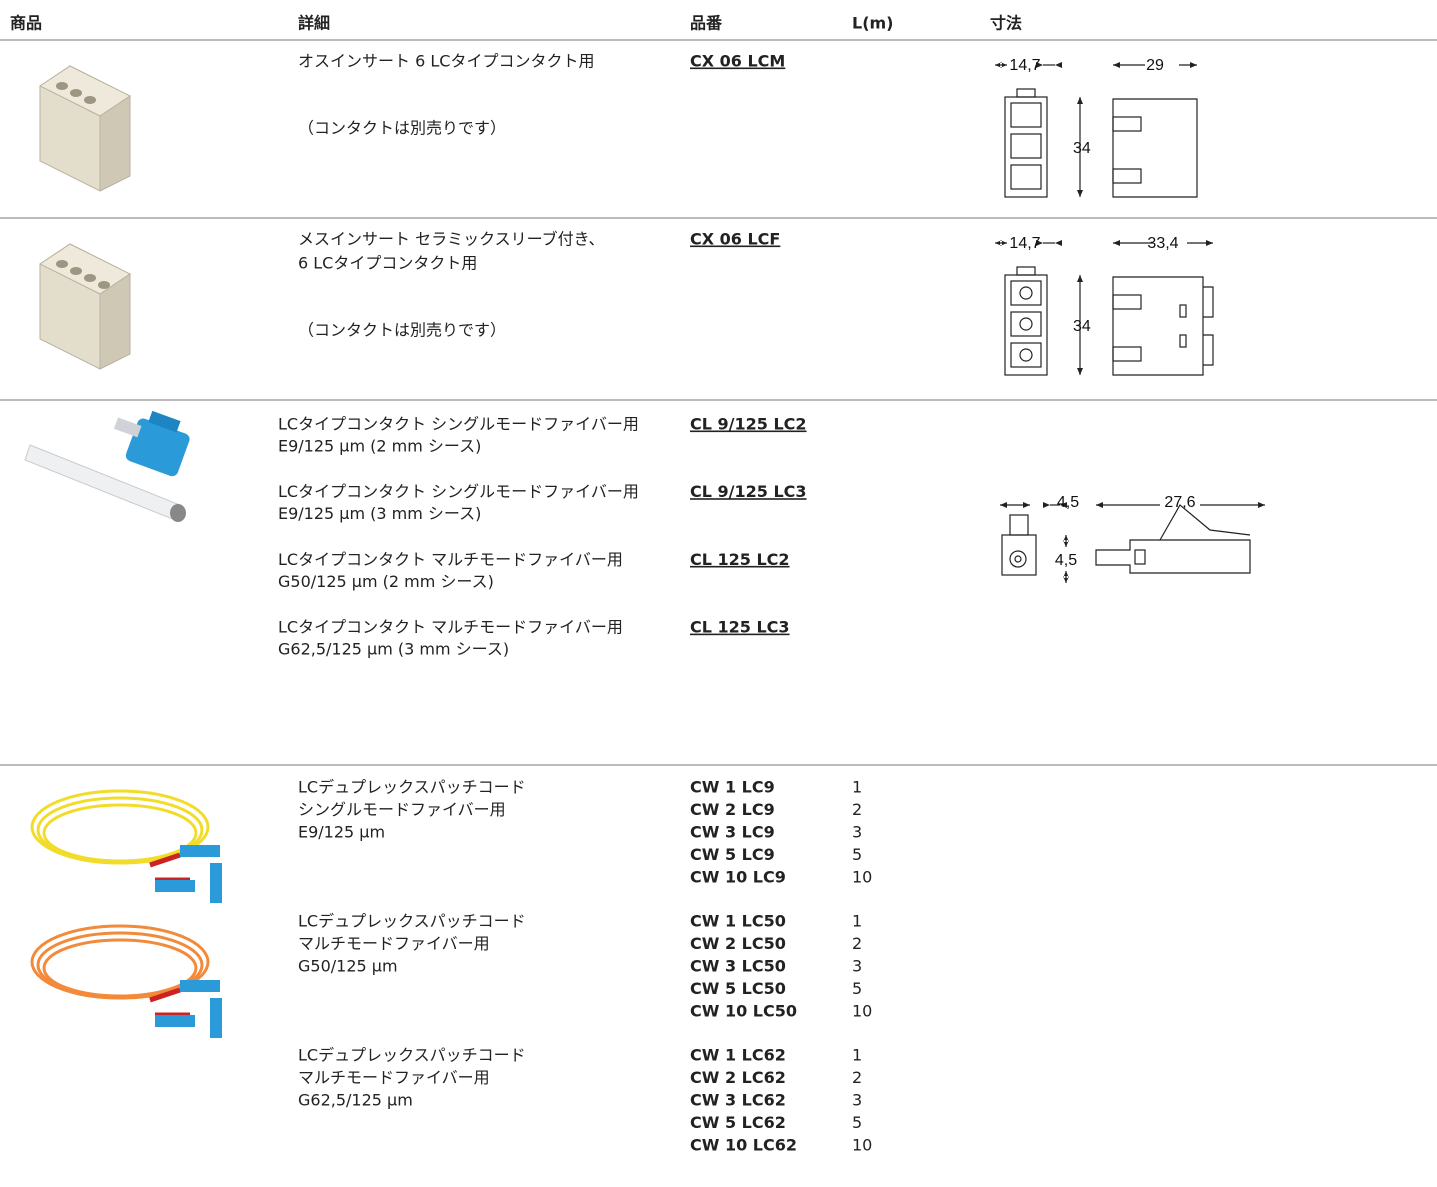  What do you see at coordinates (740, 627) in the screenshot?
I see `part-number: CL 125 LC3` at bounding box center [740, 627].